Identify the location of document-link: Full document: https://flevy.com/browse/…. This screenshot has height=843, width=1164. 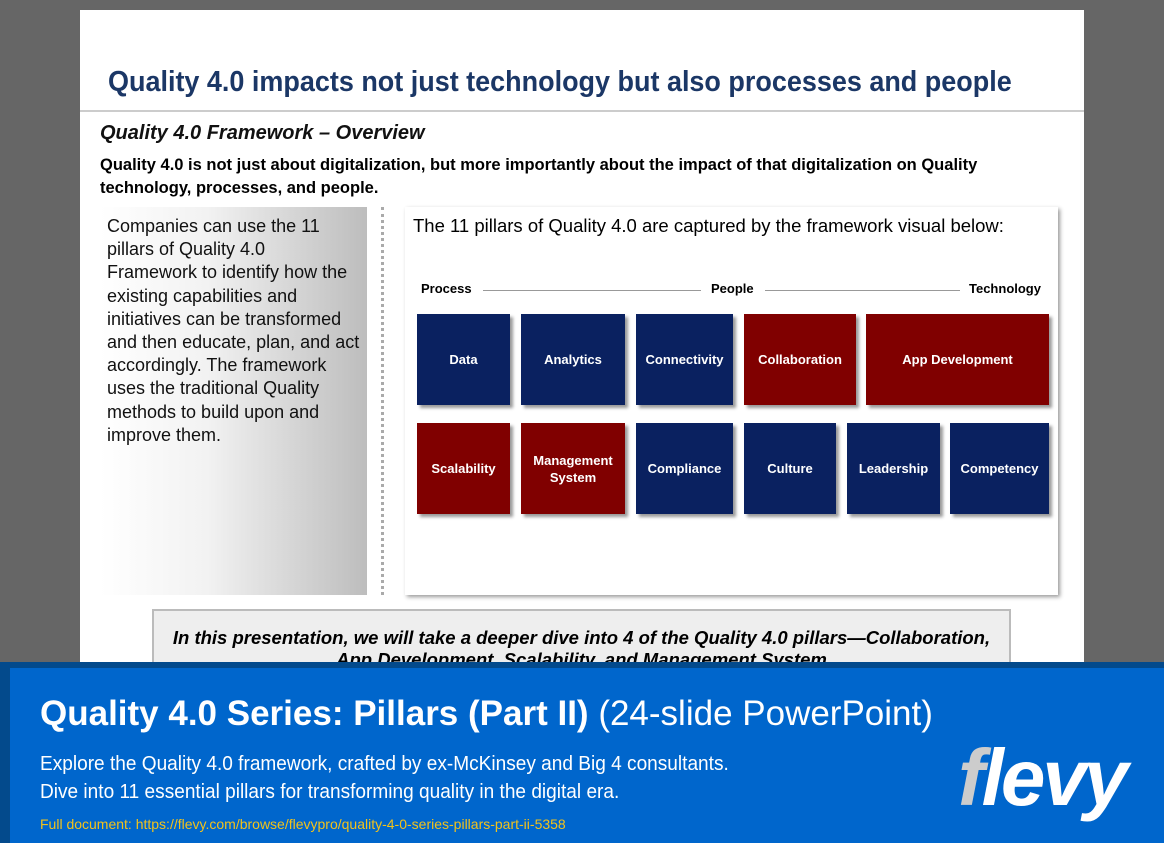
(303, 824).